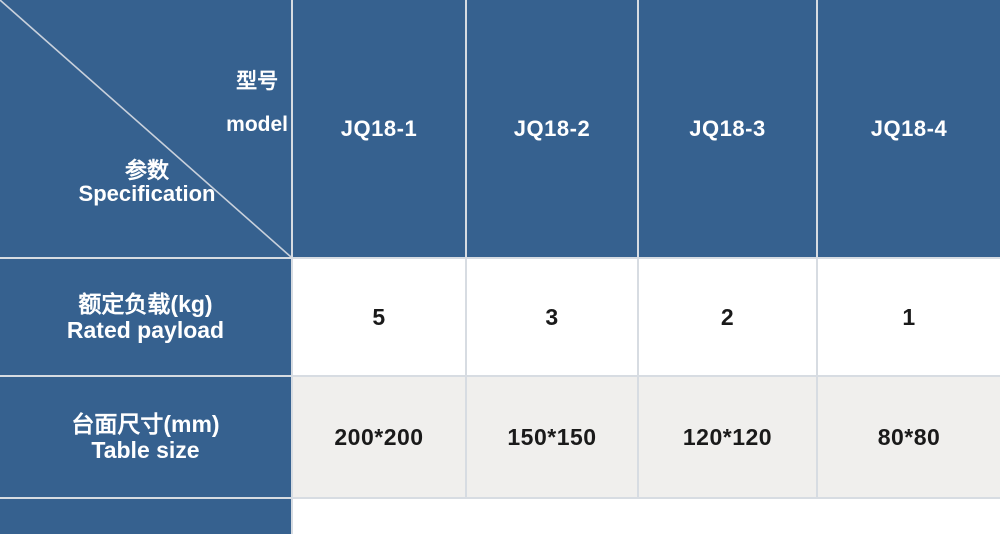 This screenshot has width=1000, height=534. What do you see at coordinates (146, 170) in the screenshot?
I see `spec-label-zh: 参数` at bounding box center [146, 170].